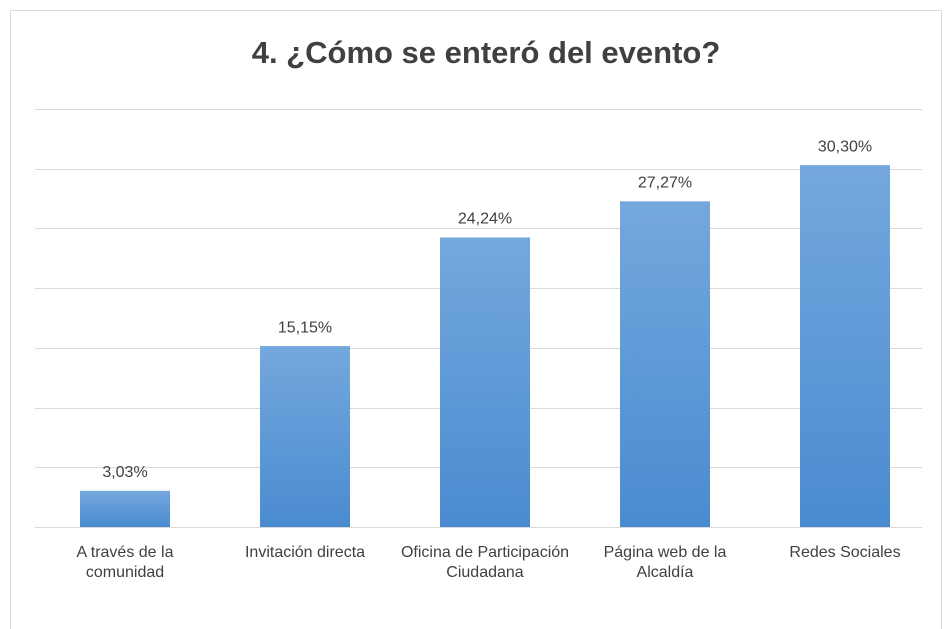 The width and height of the screenshot is (952, 629). I want to click on data-label: 27,27%, so click(665, 183).